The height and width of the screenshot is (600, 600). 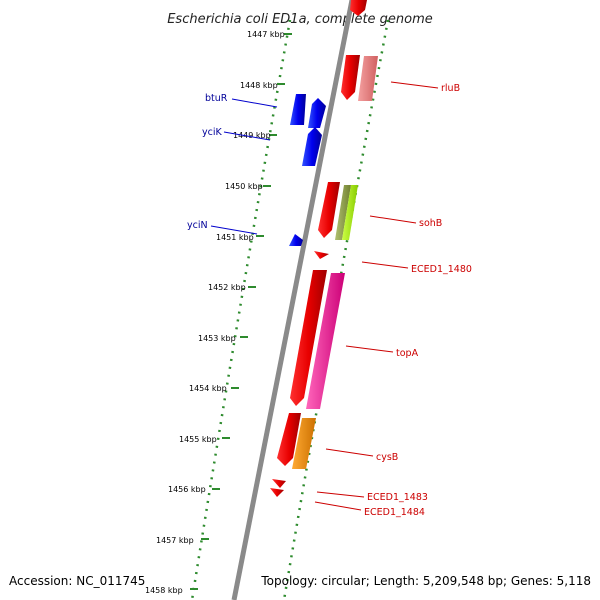 What do you see at coordinates (208, 388) in the screenshot?
I see `tick-label: 1454 kbp` at bounding box center [208, 388].